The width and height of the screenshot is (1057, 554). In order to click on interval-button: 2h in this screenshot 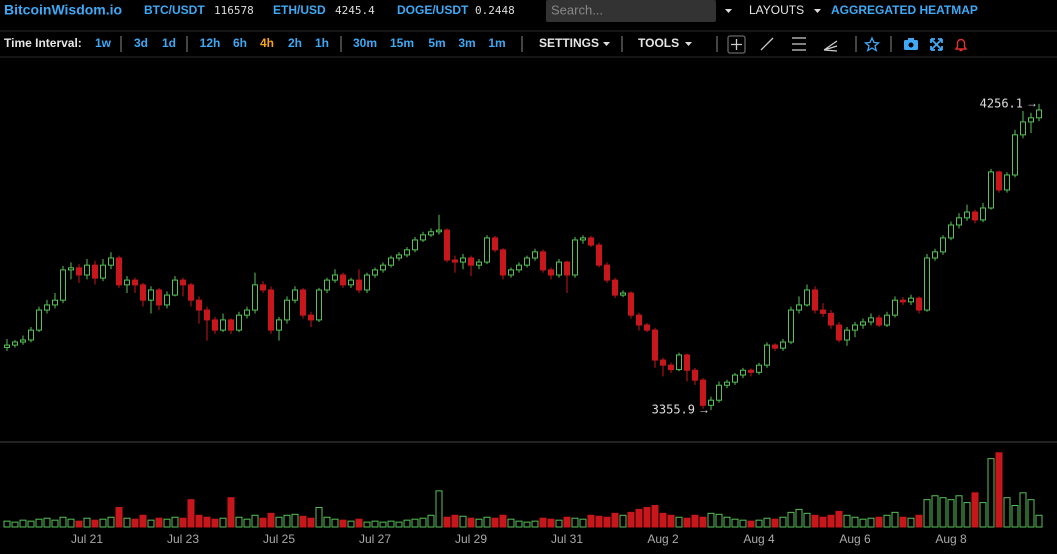, I will do `click(295, 43)`.